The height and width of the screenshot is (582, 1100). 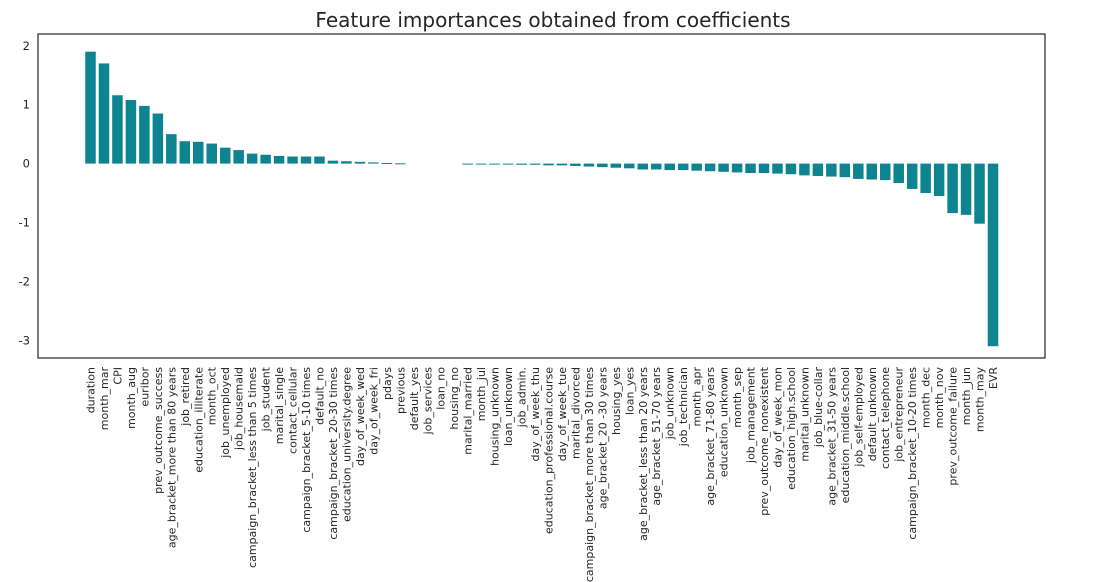 What do you see at coordinates (427, 401) in the screenshot?
I see `x-tick-label: job_services` at bounding box center [427, 401].